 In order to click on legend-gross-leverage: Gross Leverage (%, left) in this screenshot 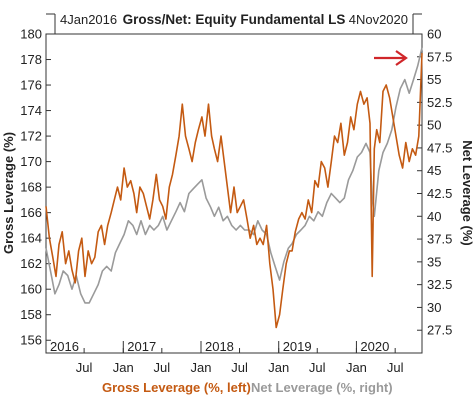, I will do `click(176, 387)`.